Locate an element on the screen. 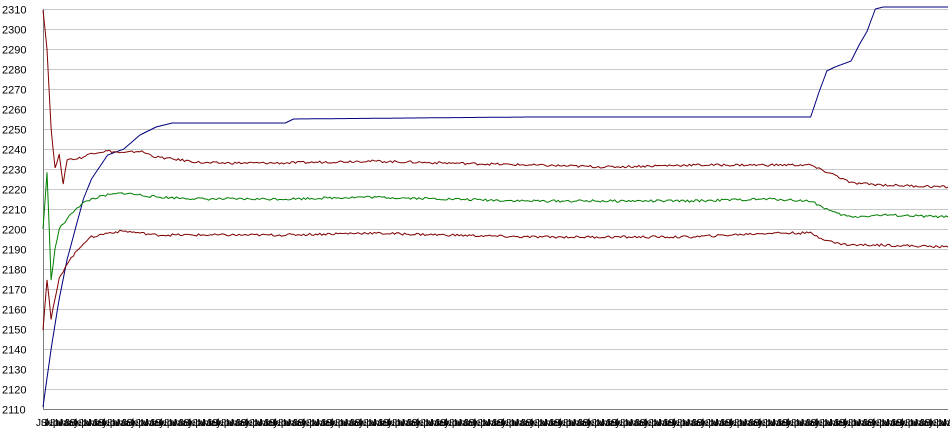 Image resolution: width=950 pixels, height=435 pixels. y-tick-label: 2280 is located at coordinates (14, 71).